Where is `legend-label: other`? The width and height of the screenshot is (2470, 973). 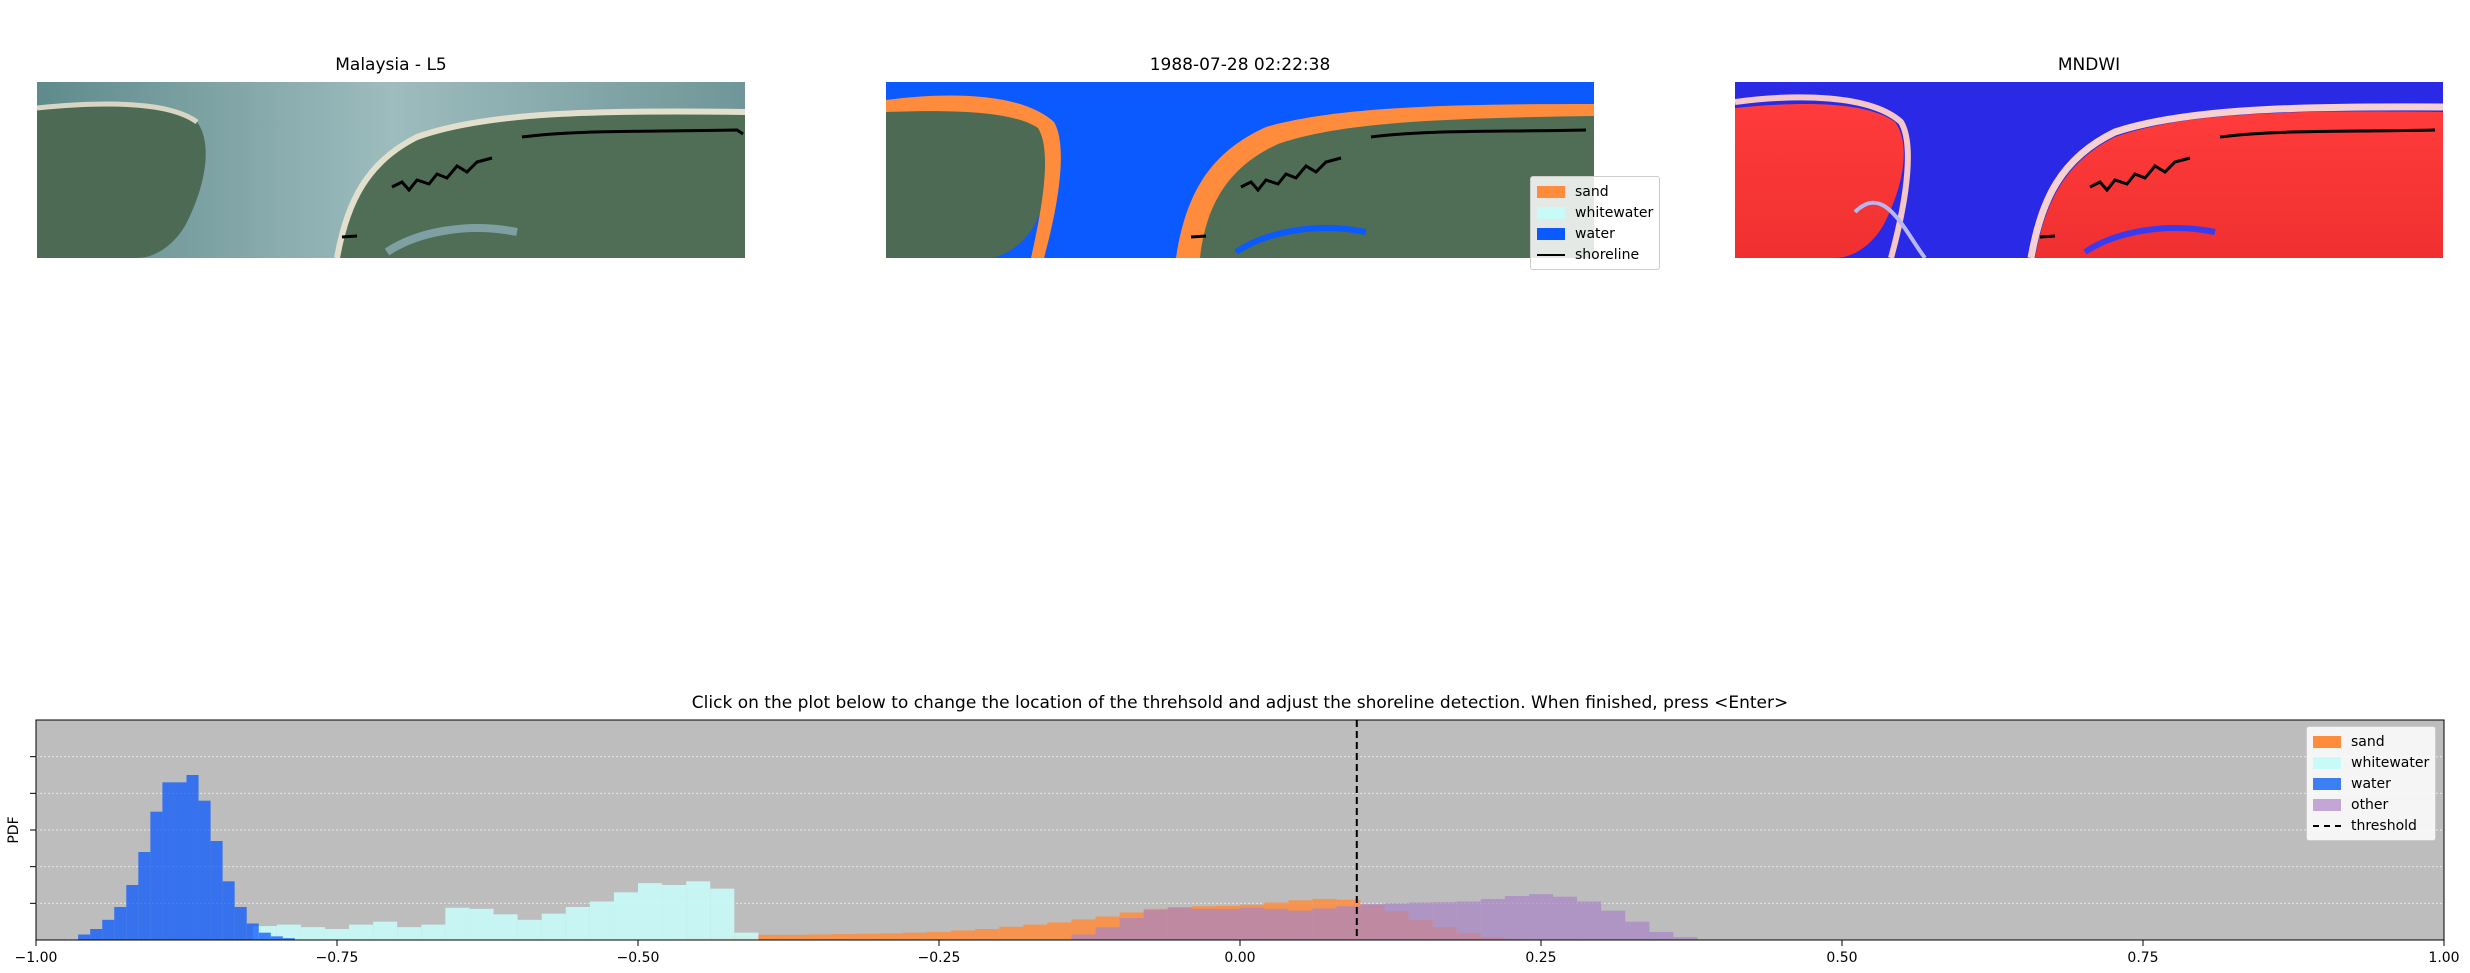
legend-label: other is located at coordinates (2370, 804).